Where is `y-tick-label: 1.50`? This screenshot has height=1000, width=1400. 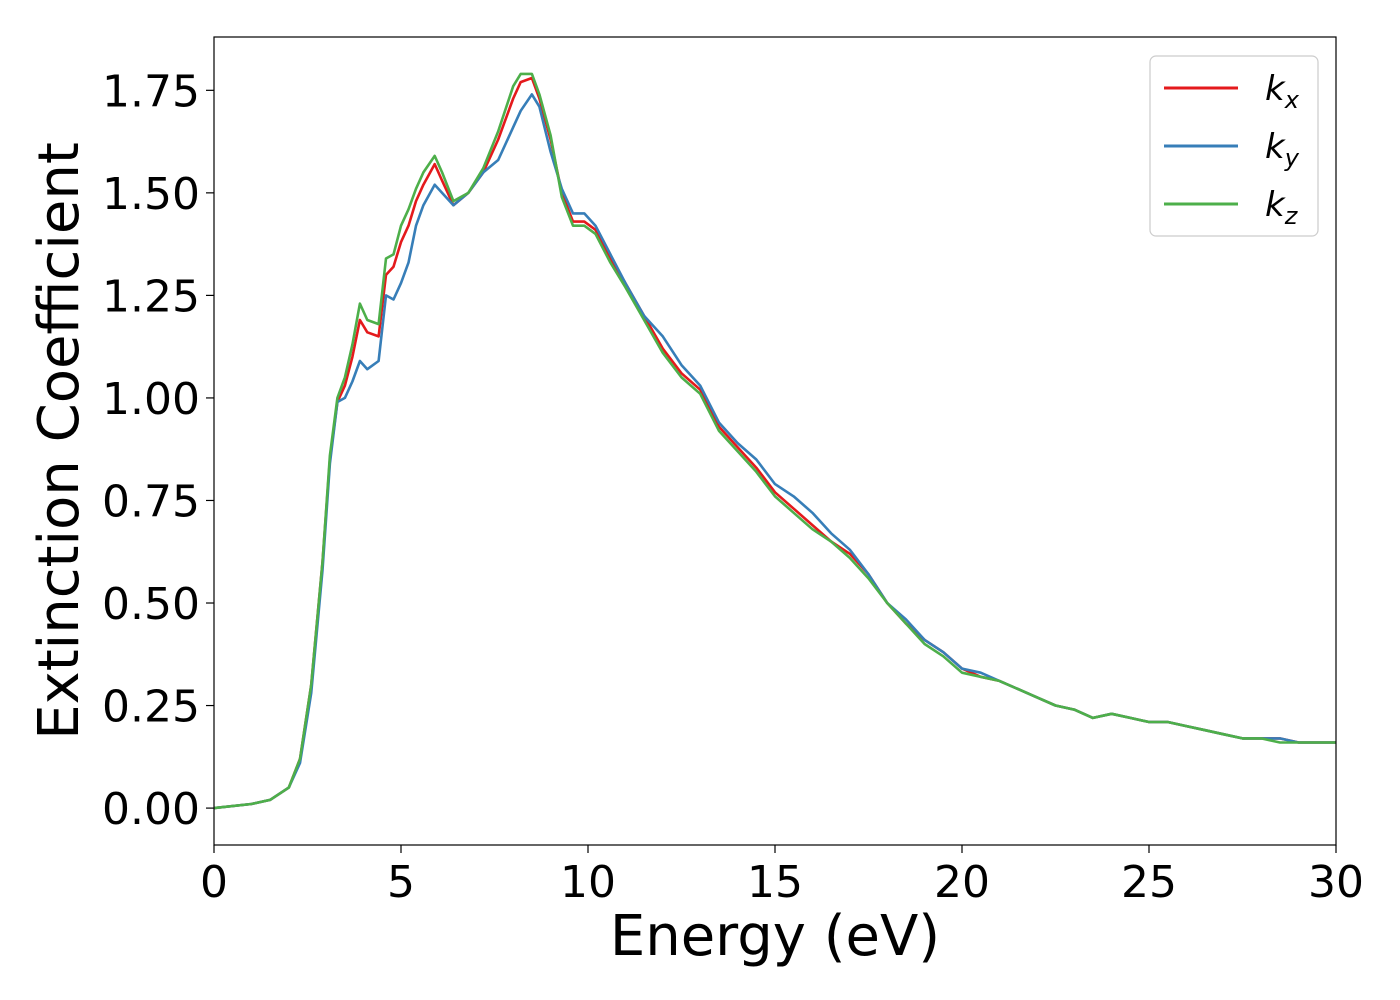 y-tick-label: 1.50 is located at coordinates (151, 194).